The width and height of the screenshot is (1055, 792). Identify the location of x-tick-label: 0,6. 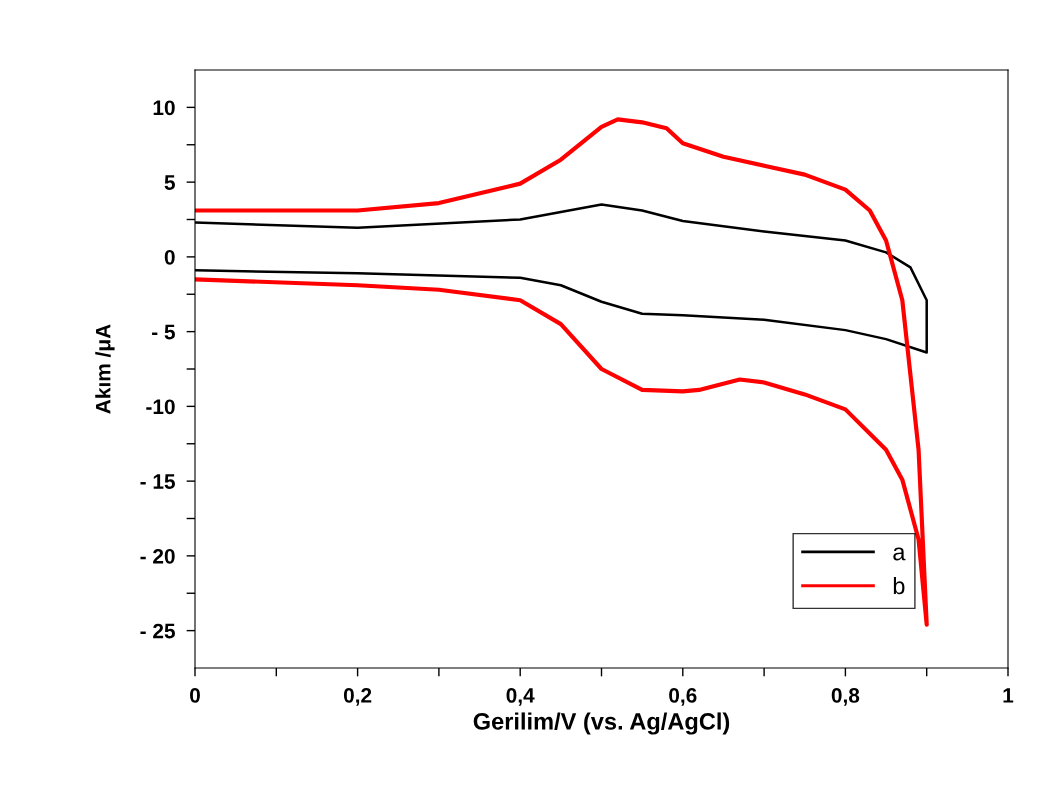
(683, 696).